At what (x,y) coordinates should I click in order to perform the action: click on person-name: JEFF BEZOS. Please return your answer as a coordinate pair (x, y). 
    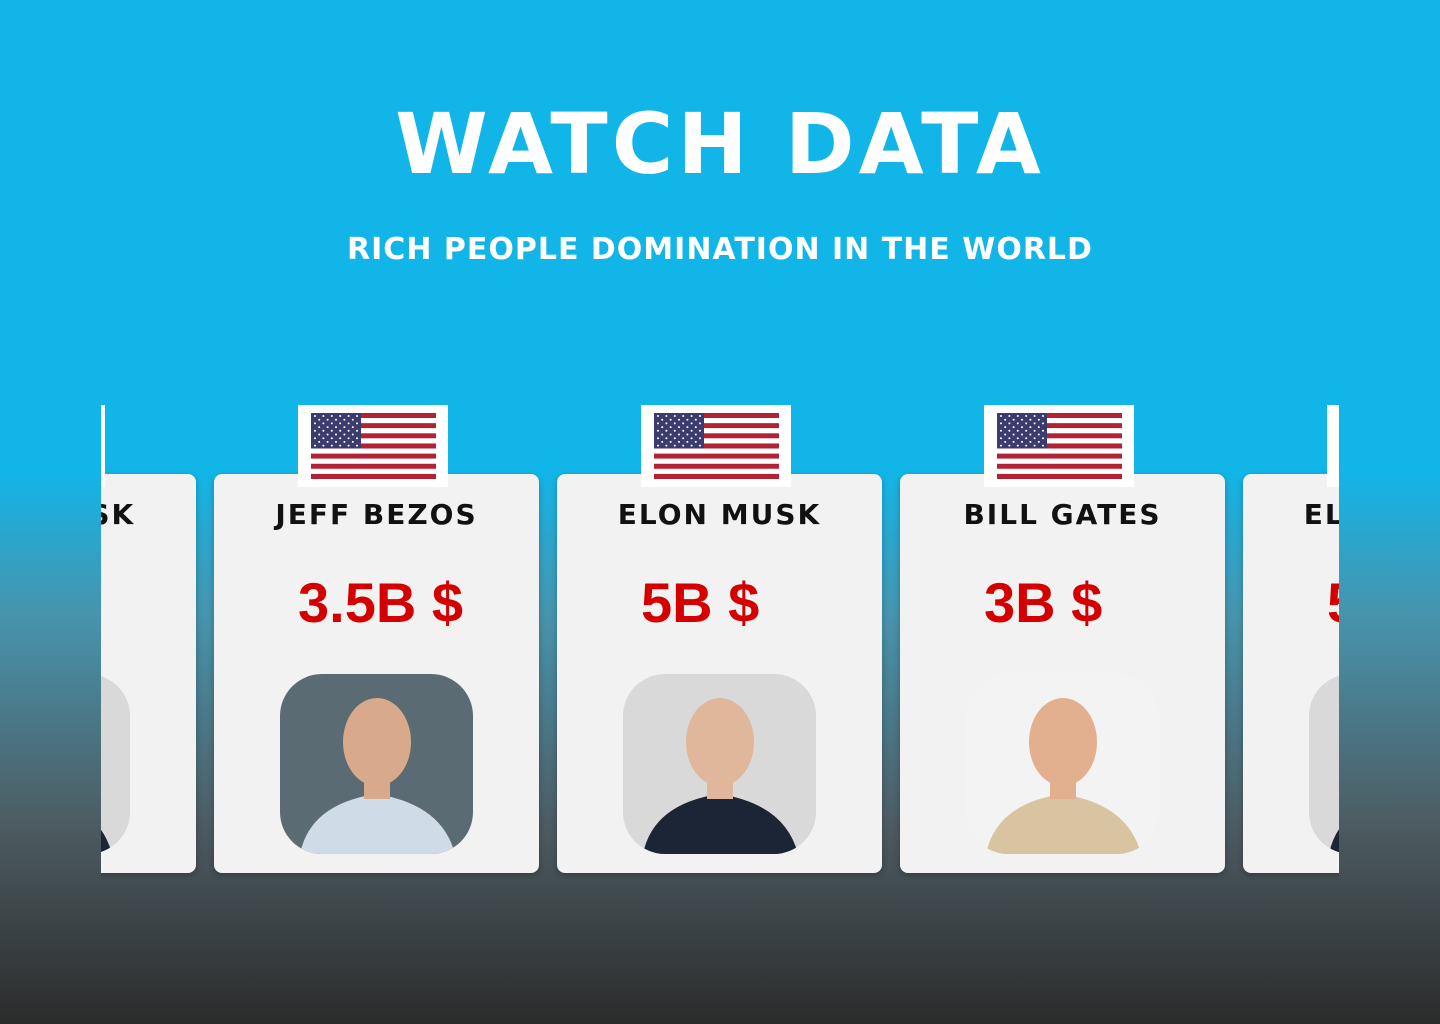
    Looking at the image, I should click on (376, 514).